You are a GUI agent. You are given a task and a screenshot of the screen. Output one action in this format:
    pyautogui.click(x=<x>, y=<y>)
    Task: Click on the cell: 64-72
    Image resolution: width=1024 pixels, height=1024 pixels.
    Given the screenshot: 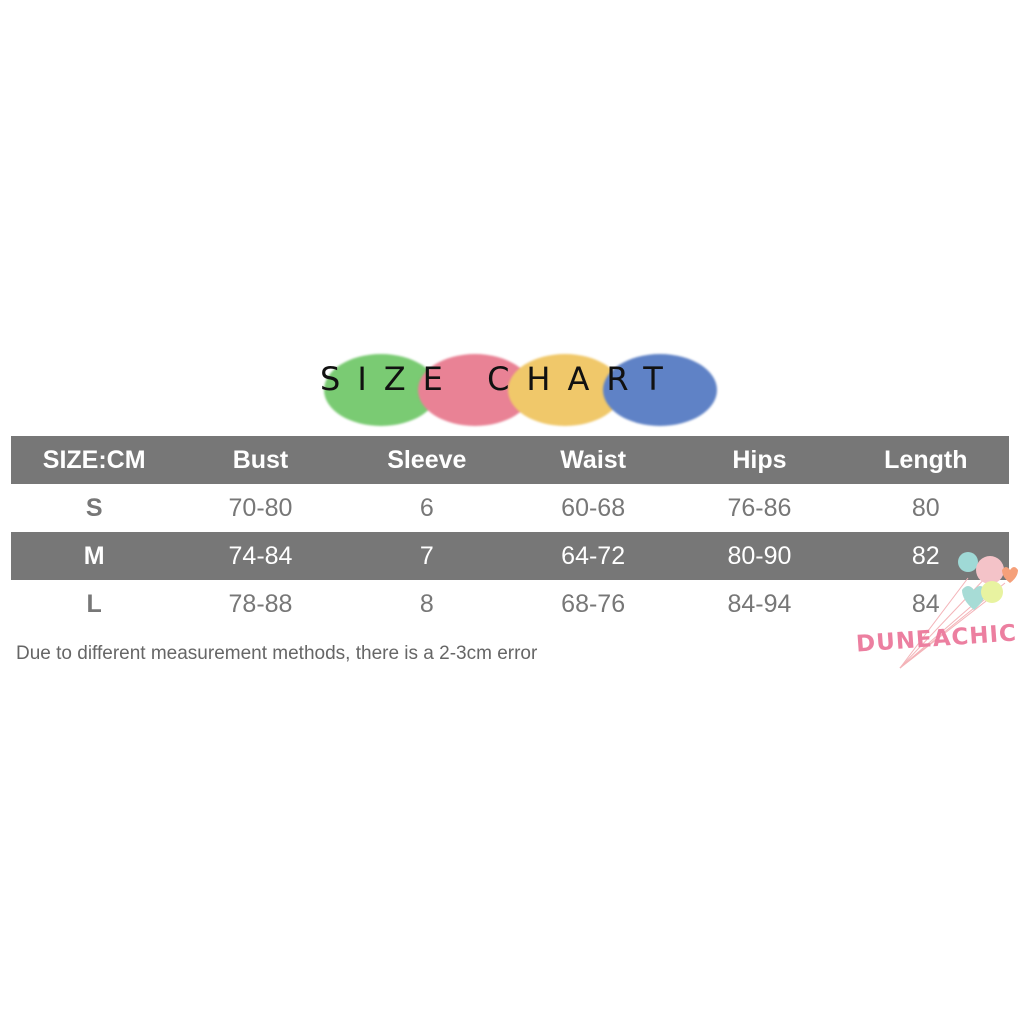 What is the action you would take?
    pyautogui.click(x=593, y=556)
    